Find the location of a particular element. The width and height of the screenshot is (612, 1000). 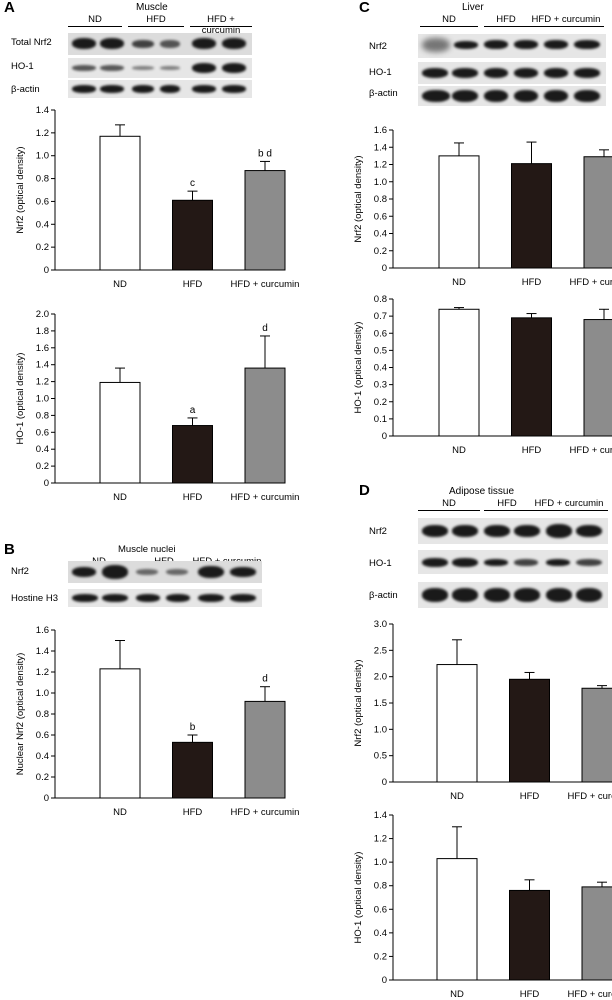

blot-label-total-nrf2: Total Nrf2 is located at coordinates (31, 42).